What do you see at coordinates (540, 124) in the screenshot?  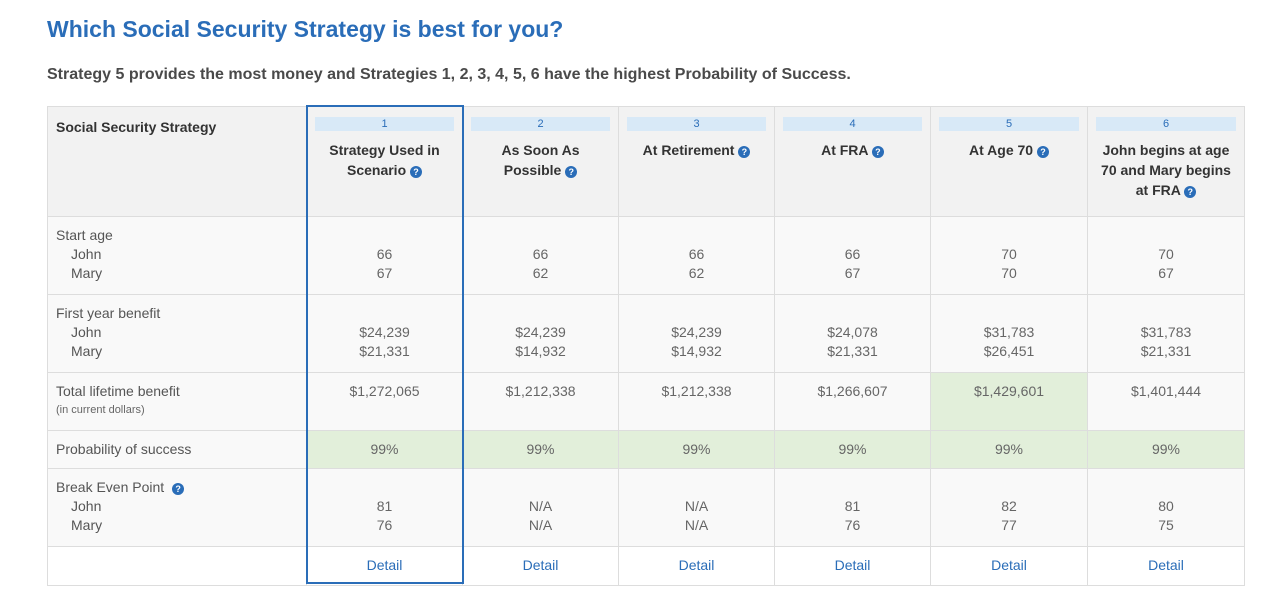 I see `strategy-number: 2` at bounding box center [540, 124].